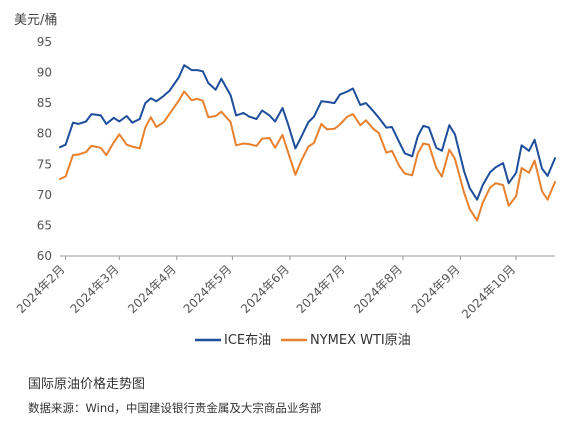  I want to click on x-tick-label: 2024年2月, so click(41, 289).